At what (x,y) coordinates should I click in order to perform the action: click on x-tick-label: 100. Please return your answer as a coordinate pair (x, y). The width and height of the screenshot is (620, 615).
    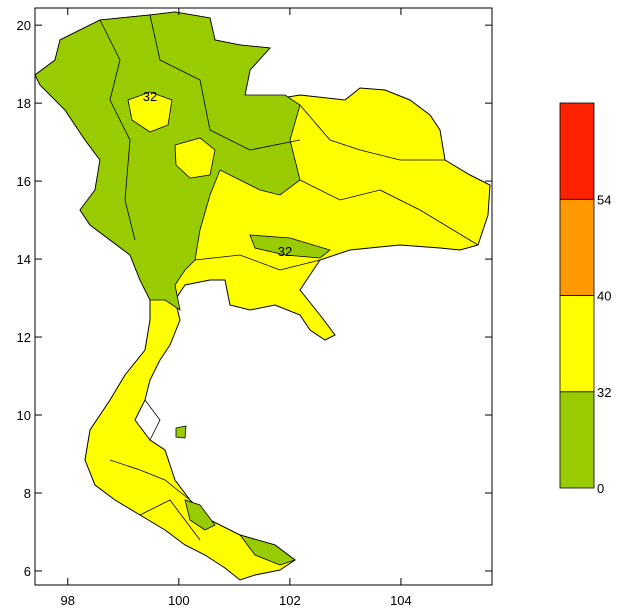
    Looking at the image, I should click on (179, 600).